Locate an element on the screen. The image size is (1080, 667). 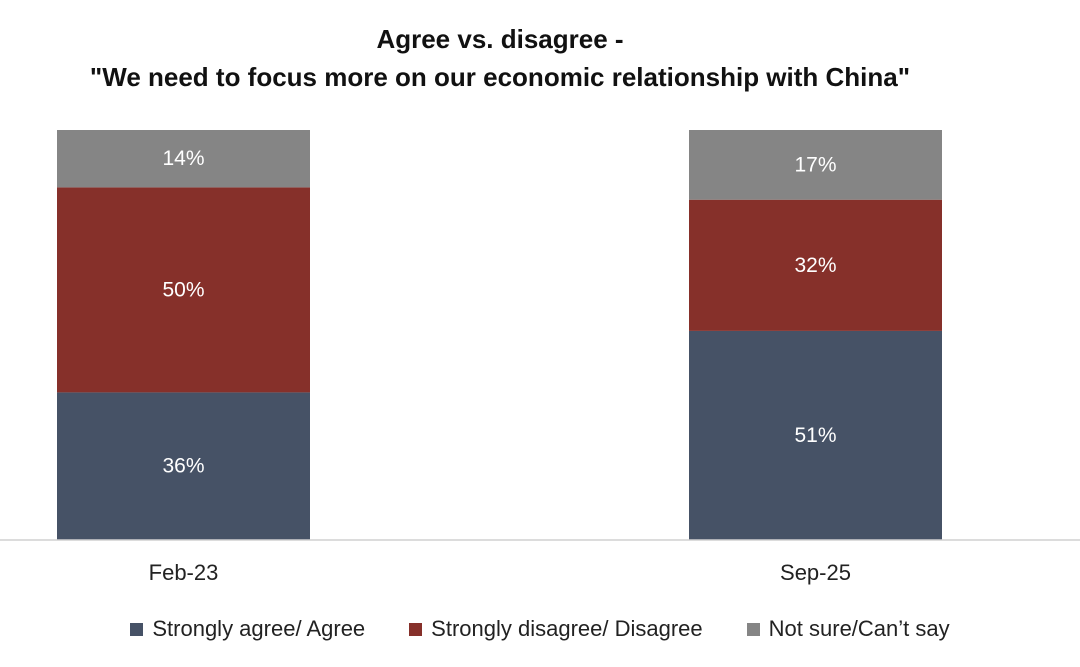
legend-swatch-agree is located at coordinates (137, 629).